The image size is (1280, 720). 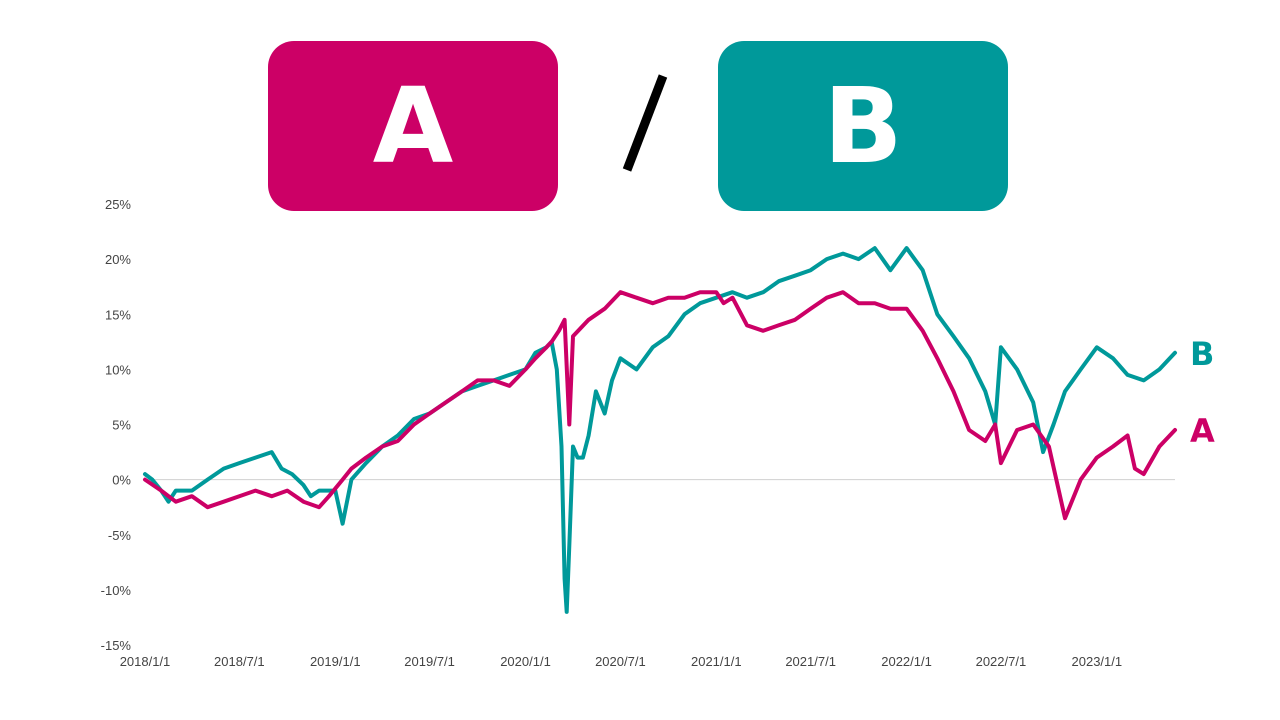 What do you see at coordinates (716, 661) in the screenshot?
I see `x-tick-label: 2021/1/1` at bounding box center [716, 661].